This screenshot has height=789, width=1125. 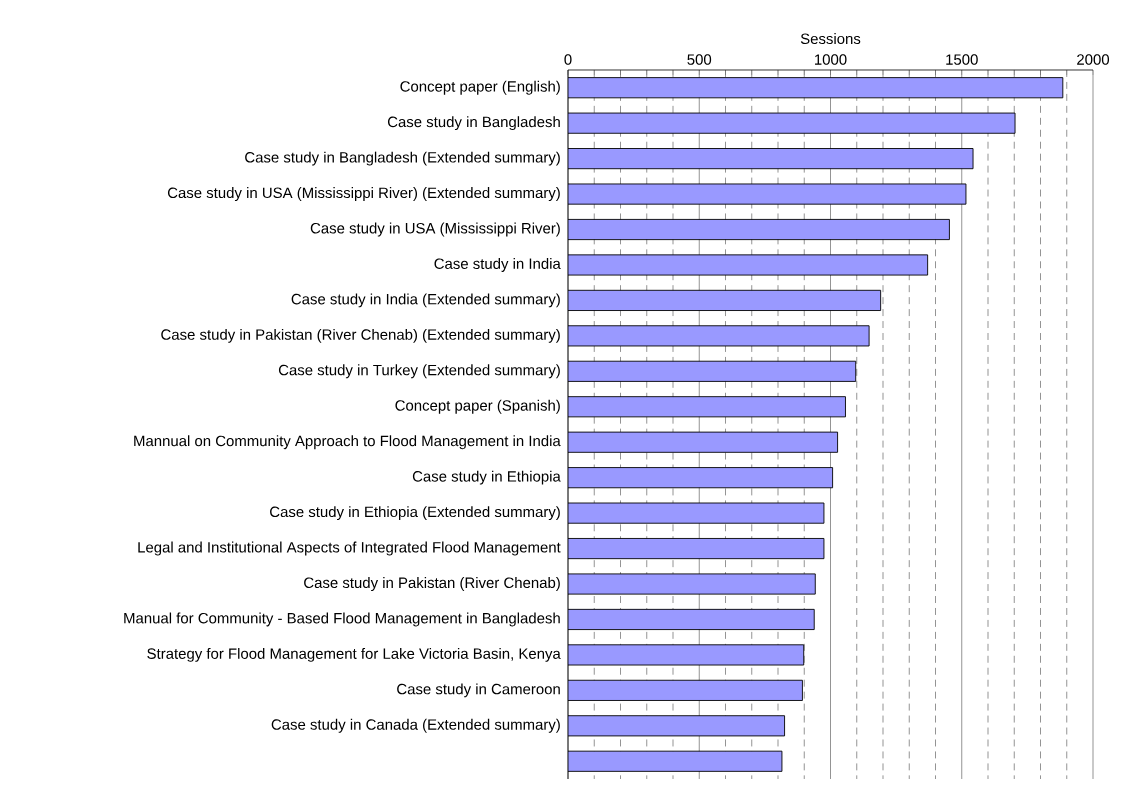 What do you see at coordinates (432, 584) in the screenshot?
I see `y-tick-label: Case study in Pakistan (River Chenab)` at bounding box center [432, 584].